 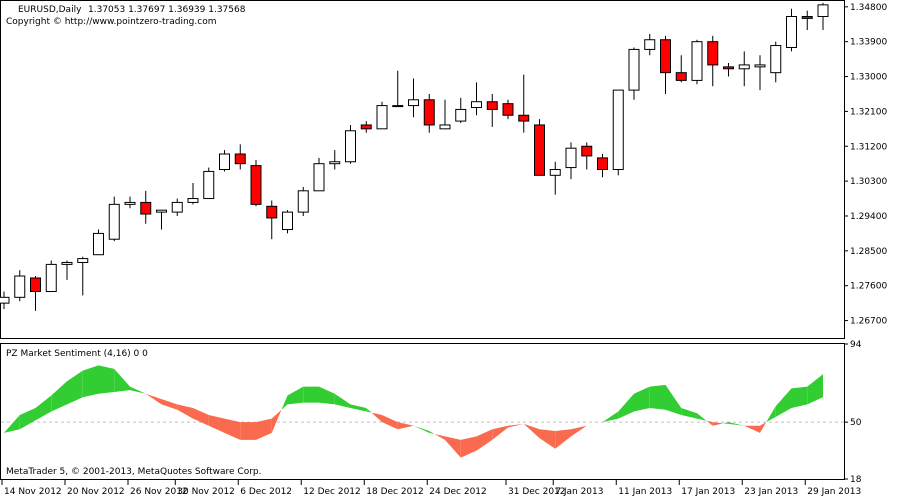 I want to click on price-tick-label: 1.33000, so click(x=868, y=78).